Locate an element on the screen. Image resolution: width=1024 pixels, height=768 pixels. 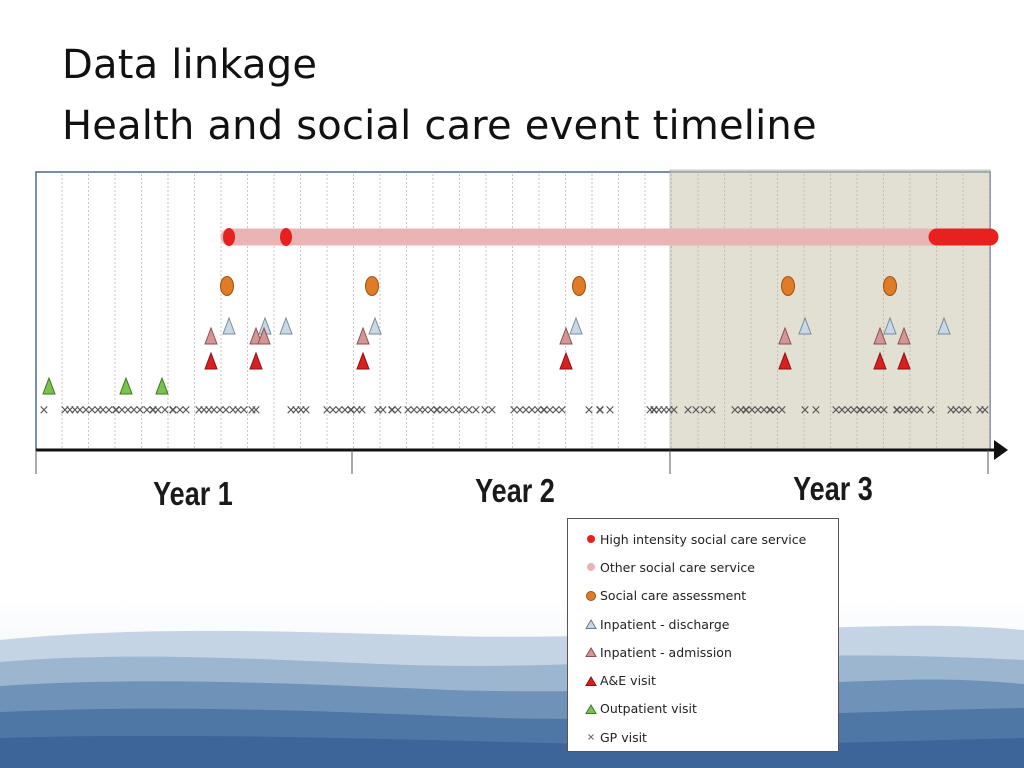
legend-item-label: Inpatient - discharge is located at coordinates (665, 624).